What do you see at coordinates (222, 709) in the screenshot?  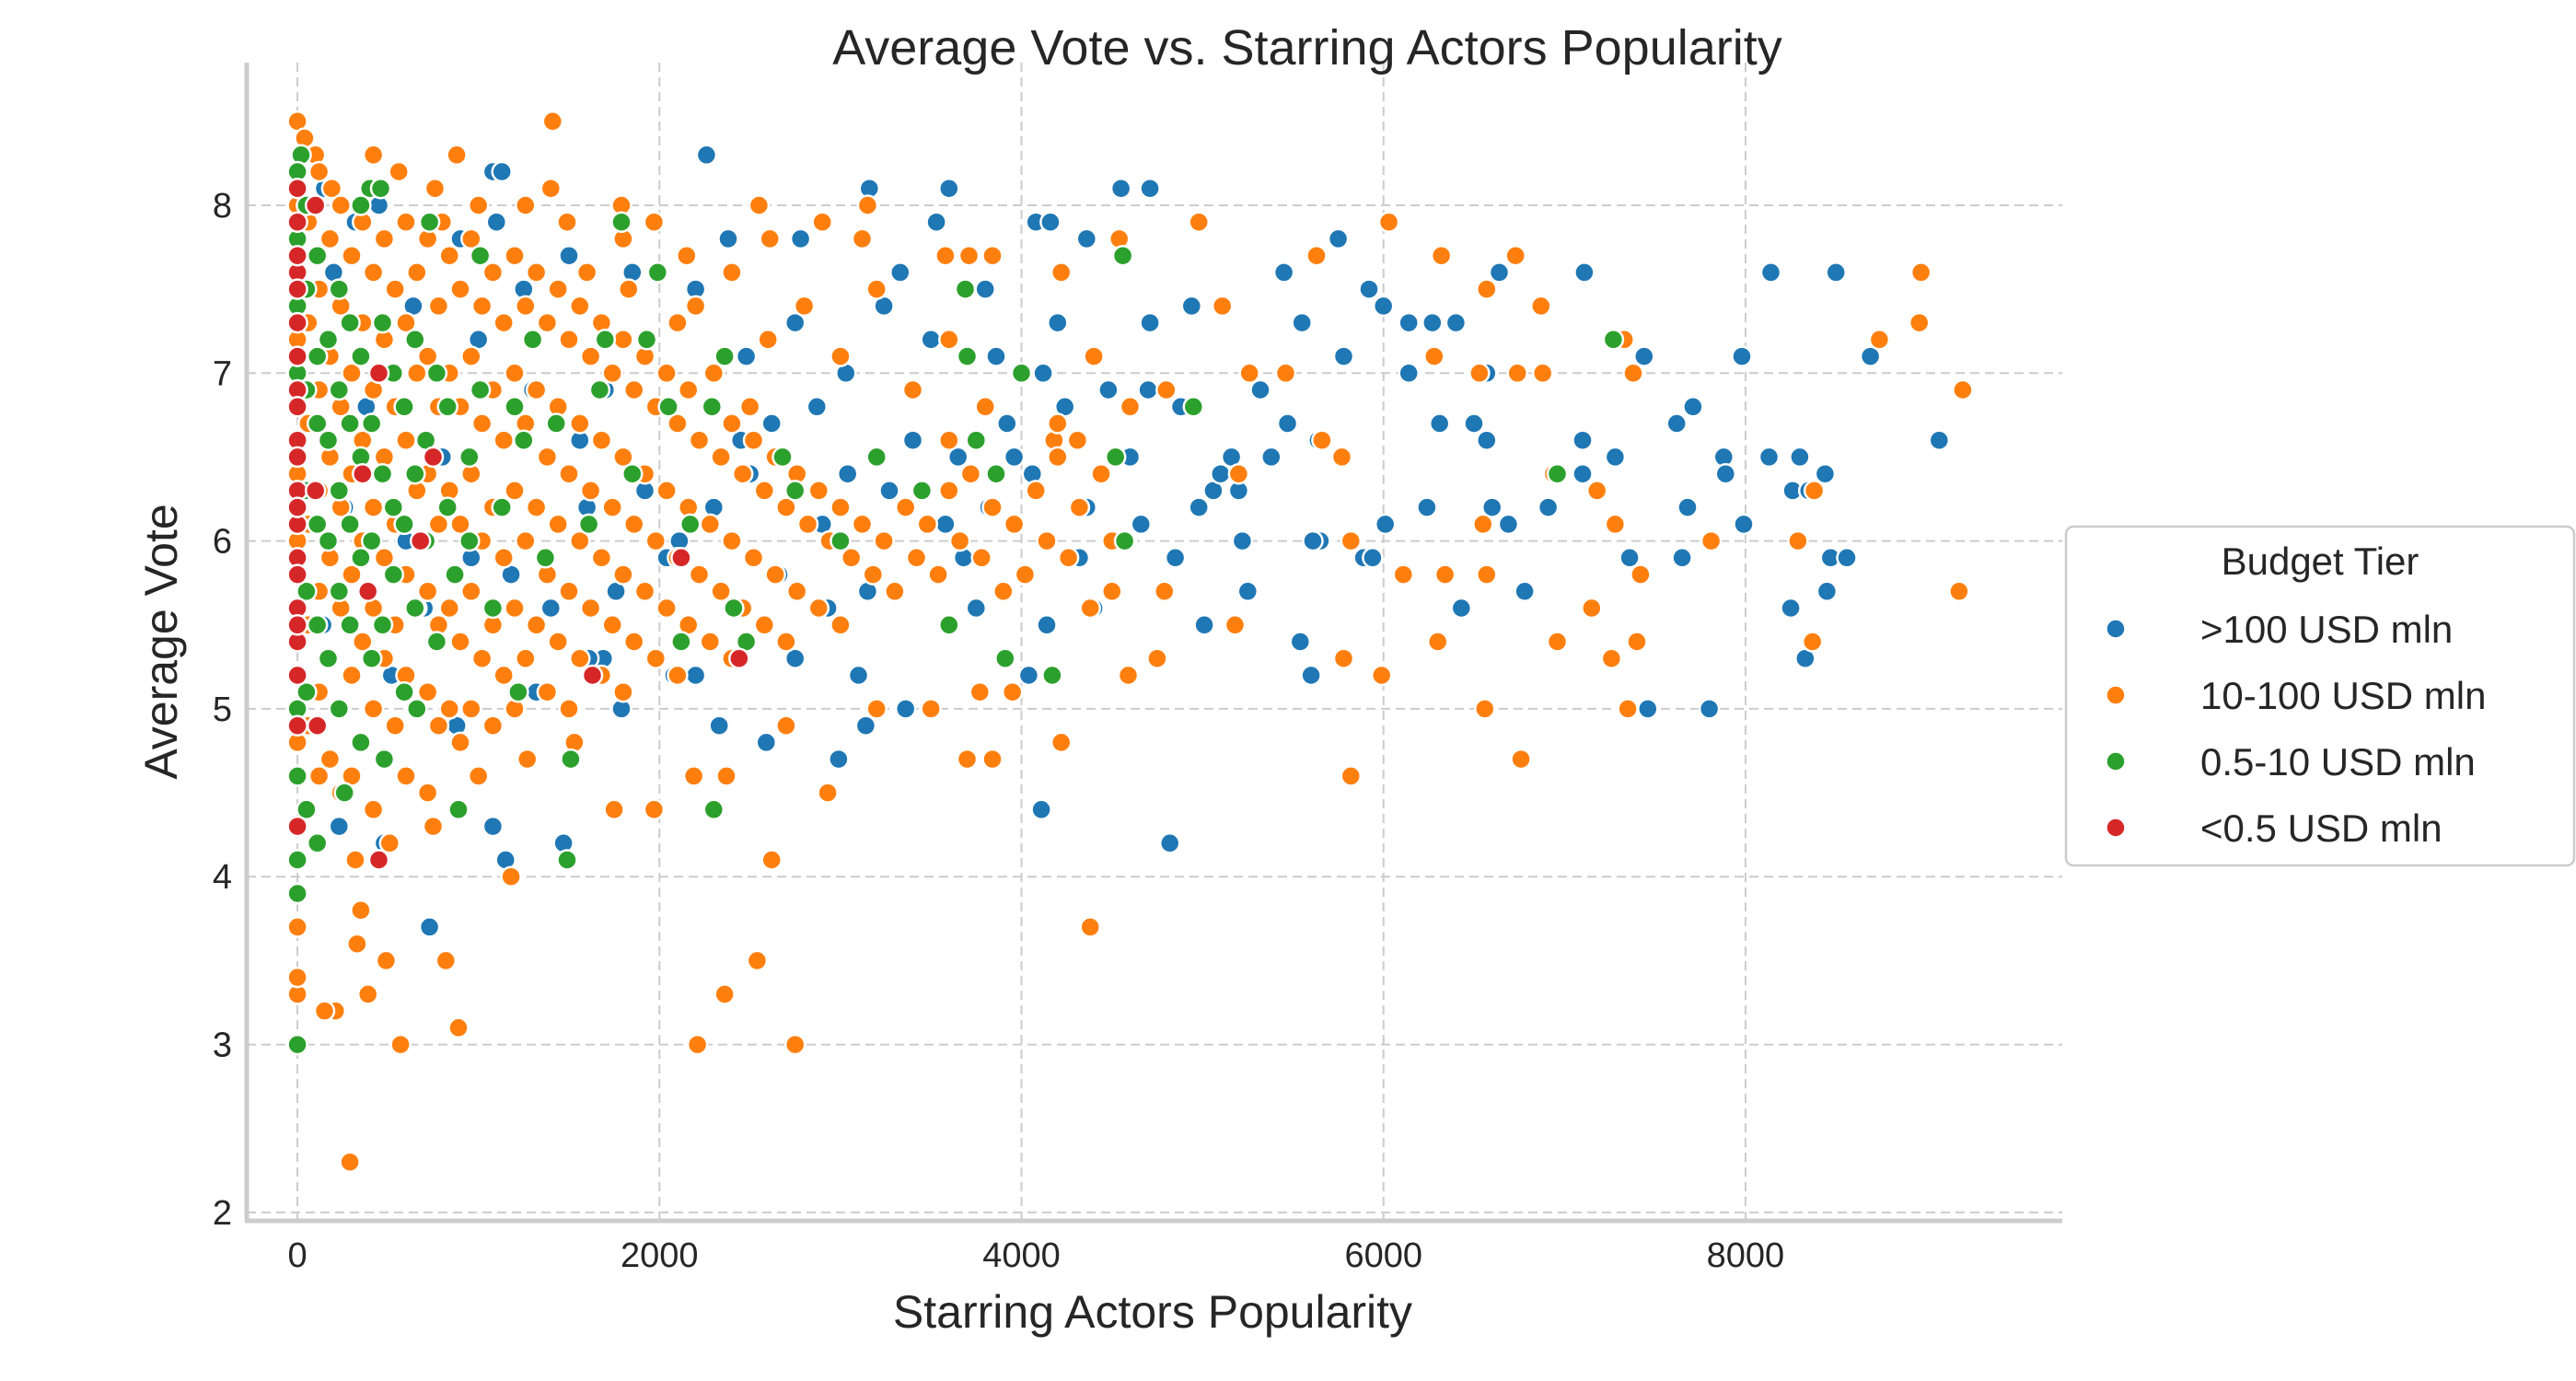 I see `y-tick-label: 5` at bounding box center [222, 709].